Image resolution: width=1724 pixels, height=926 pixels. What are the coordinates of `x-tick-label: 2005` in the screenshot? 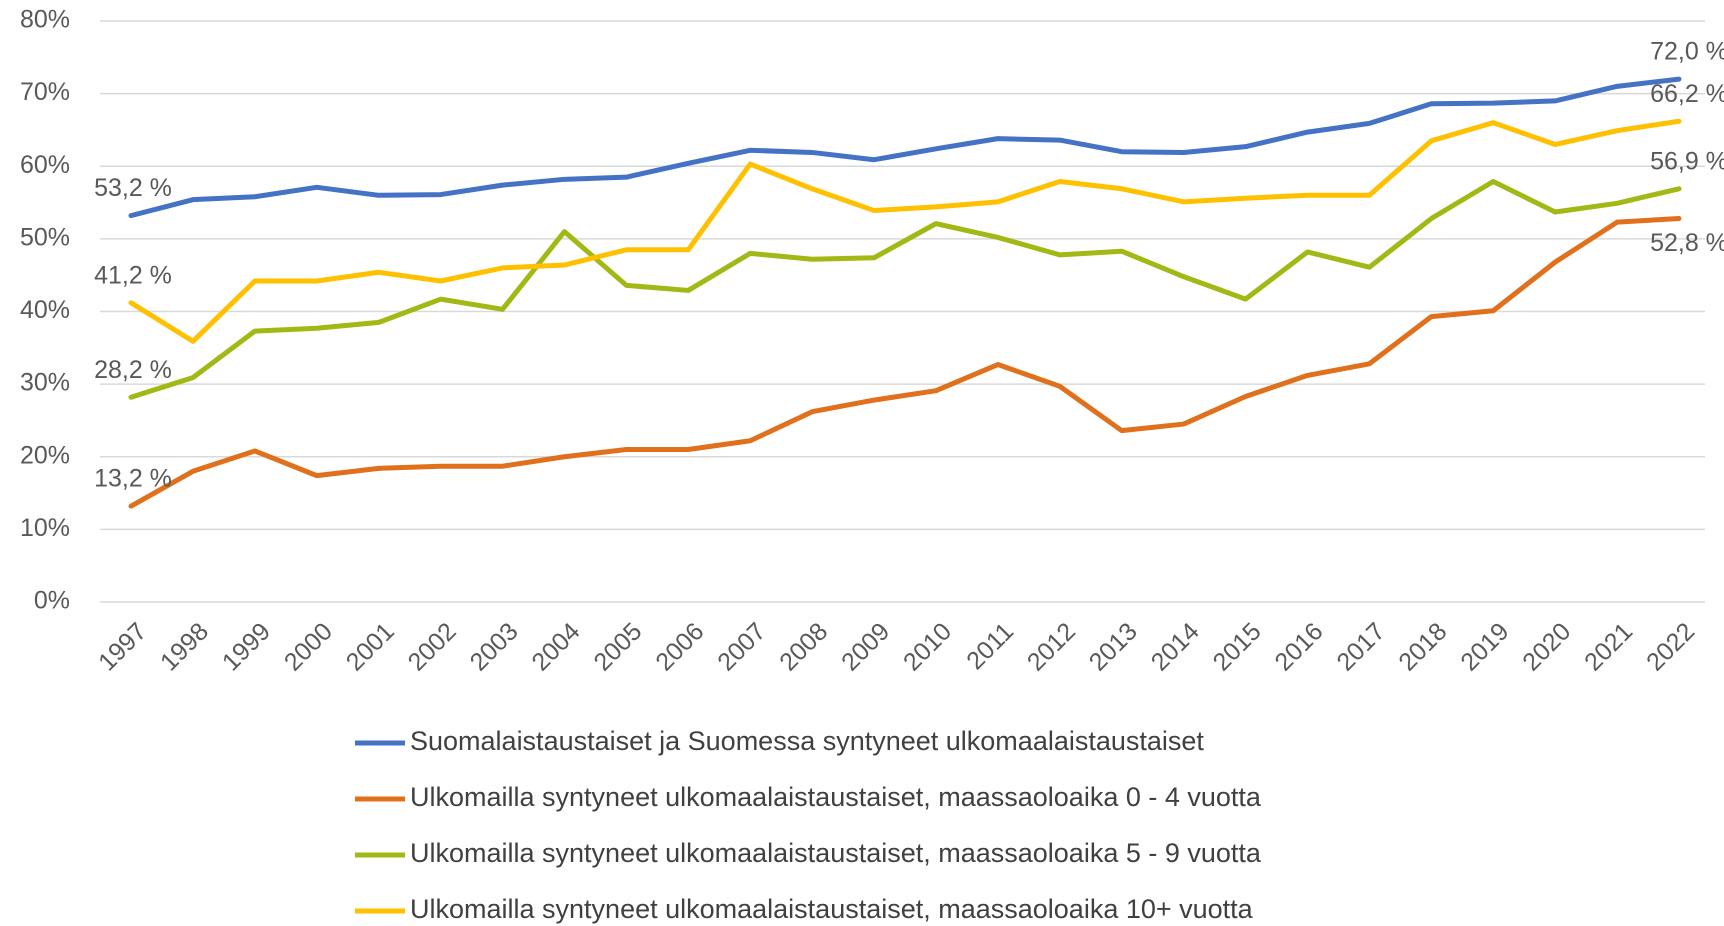 It's located at (617, 646).